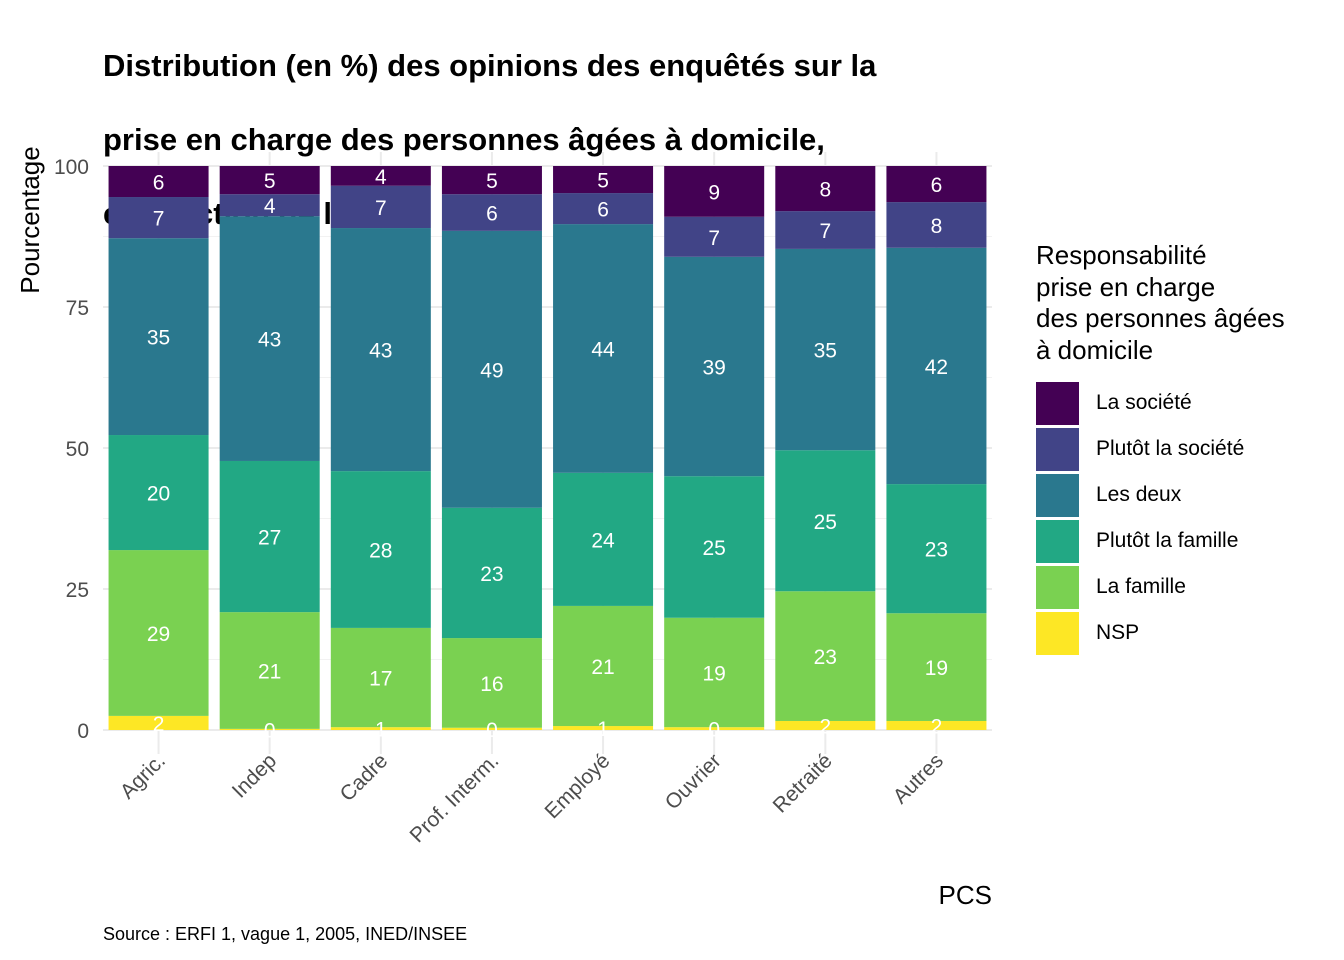 This screenshot has height=960, width=1344. Describe the element at coordinates (1170, 448) in the screenshot. I see `legend-label: Plutôt la société` at that location.